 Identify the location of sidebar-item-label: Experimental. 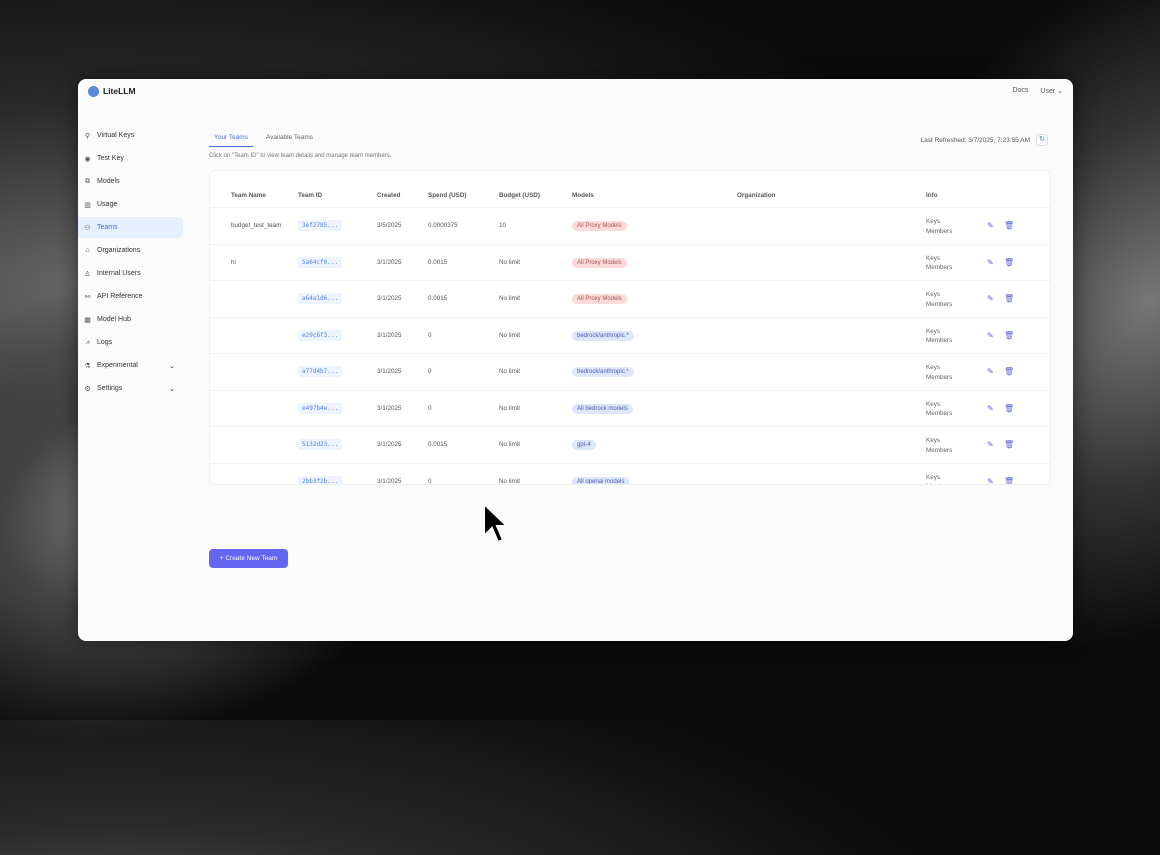
(117, 365).